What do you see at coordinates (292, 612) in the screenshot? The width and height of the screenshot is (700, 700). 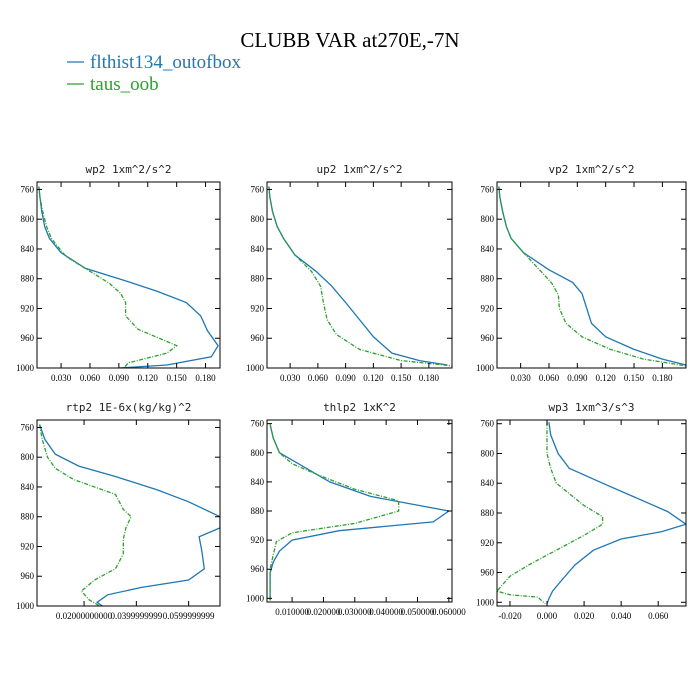 I see `x-tick-label: 0.010000` at bounding box center [292, 612].